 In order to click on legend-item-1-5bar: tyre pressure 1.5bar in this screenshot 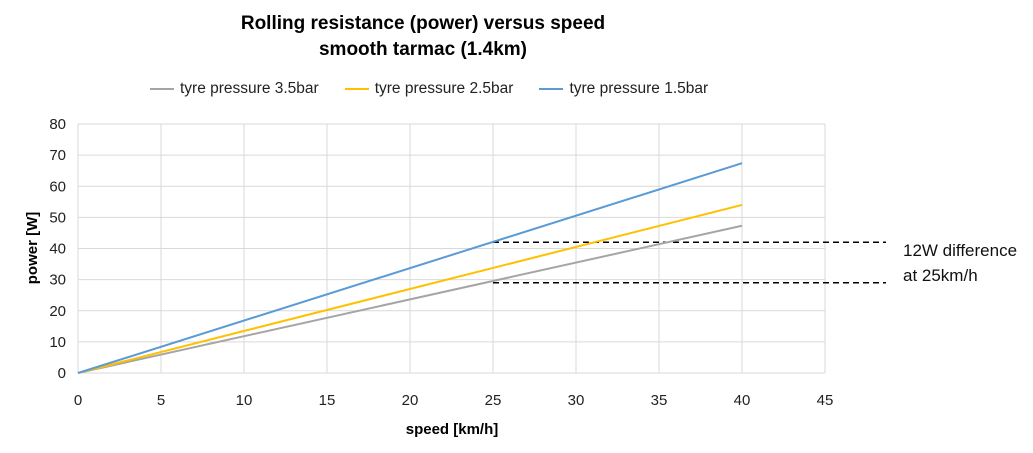, I will do `click(623, 89)`.